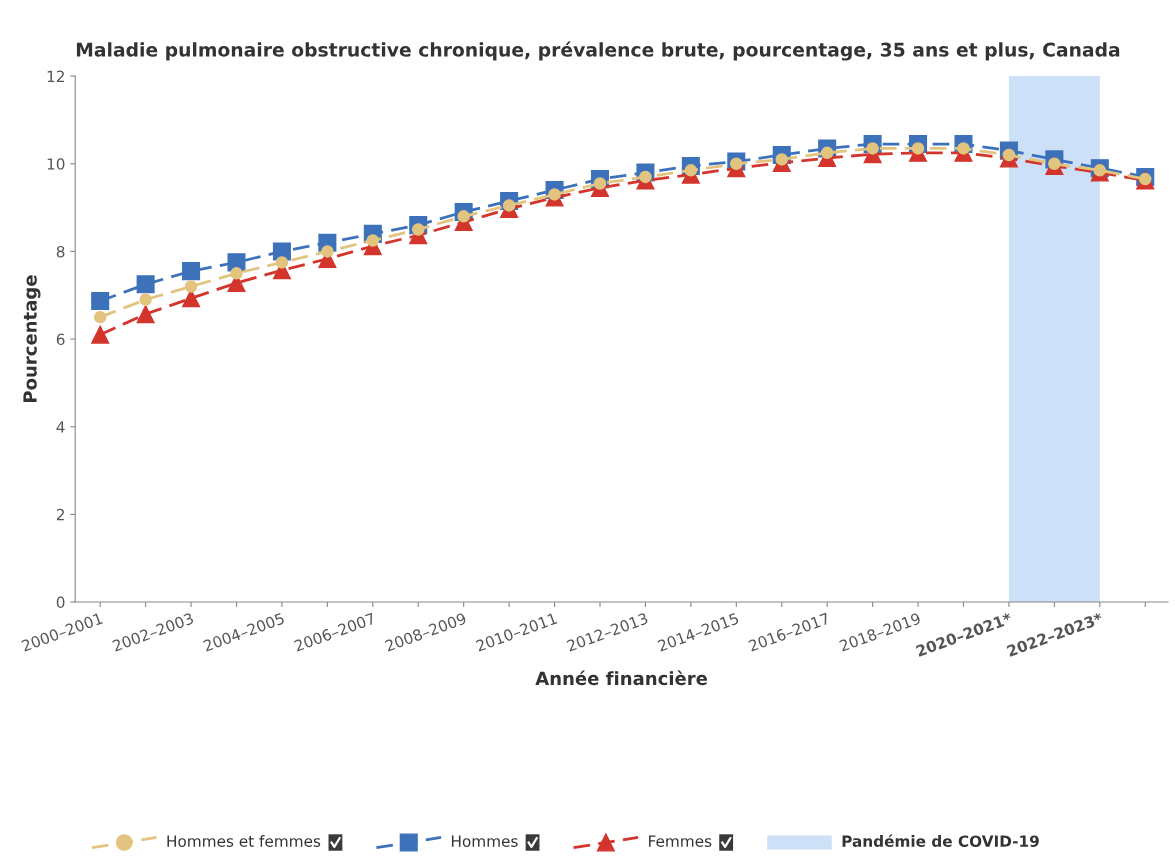  What do you see at coordinates (940, 840) in the screenshot?
I see `legend-label: Pandémie de COVID-19` at bounding box center [940, 840].